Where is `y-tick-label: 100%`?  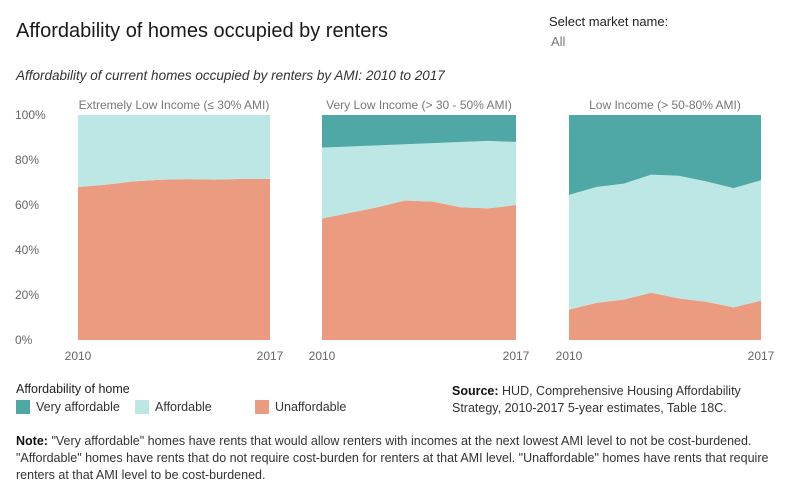
y-tick-label: 100% is located at coordinates (30, 115).